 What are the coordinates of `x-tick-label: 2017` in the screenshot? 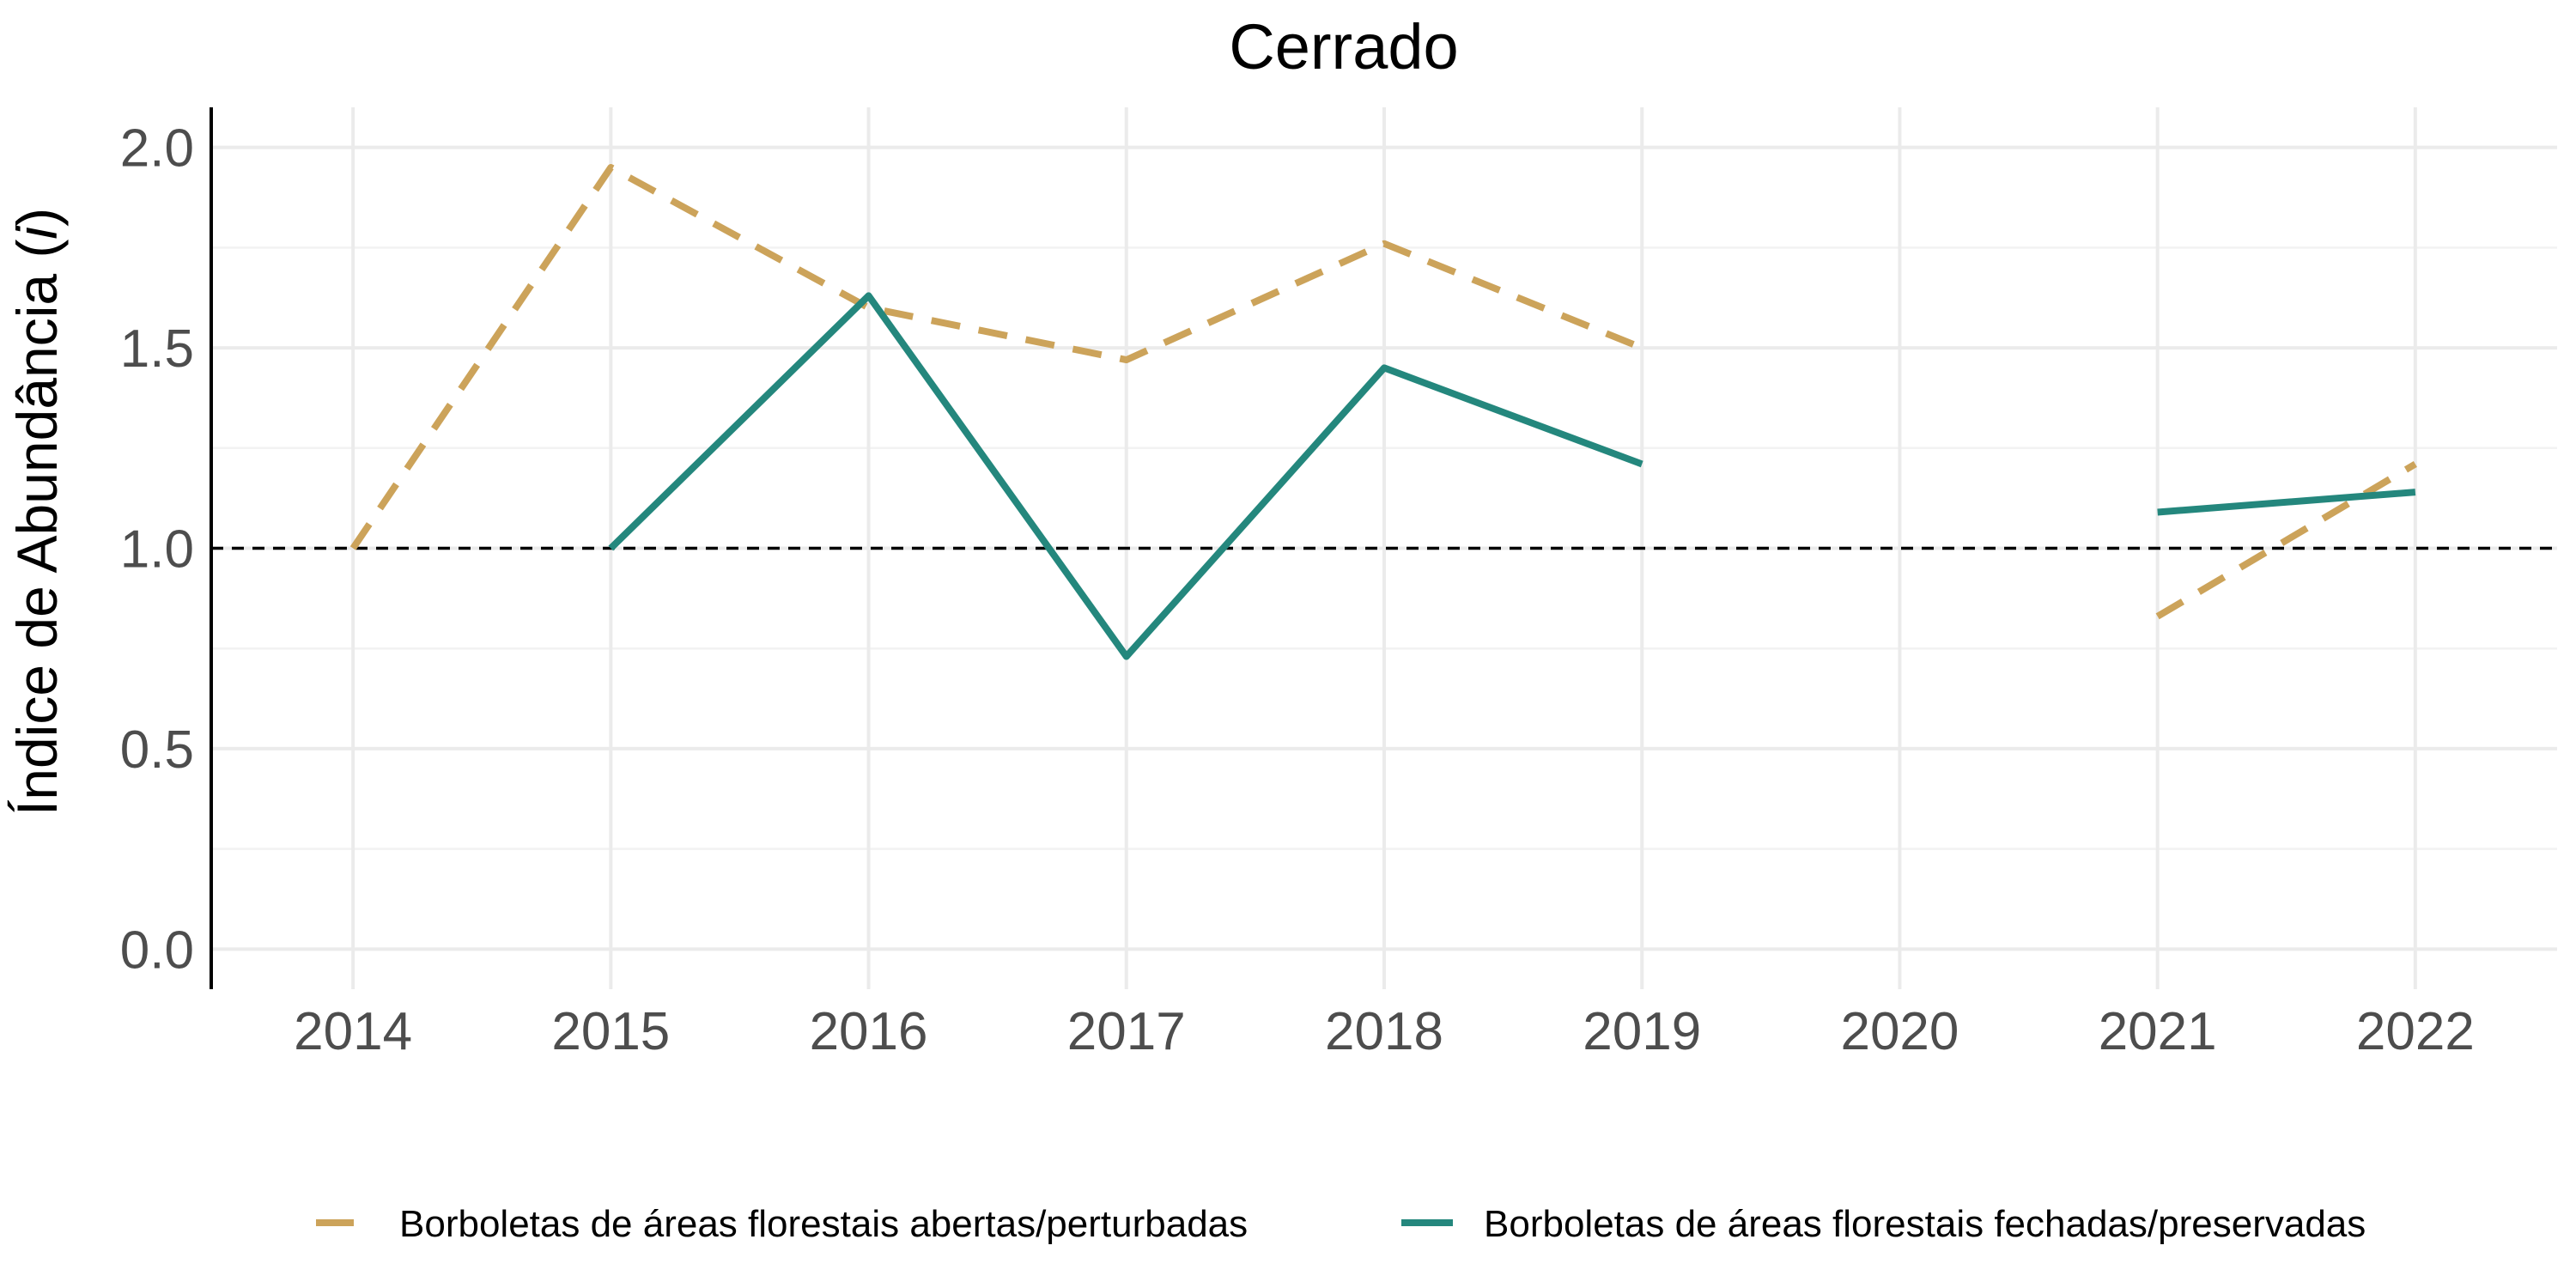 It's located at (1126, 1031).